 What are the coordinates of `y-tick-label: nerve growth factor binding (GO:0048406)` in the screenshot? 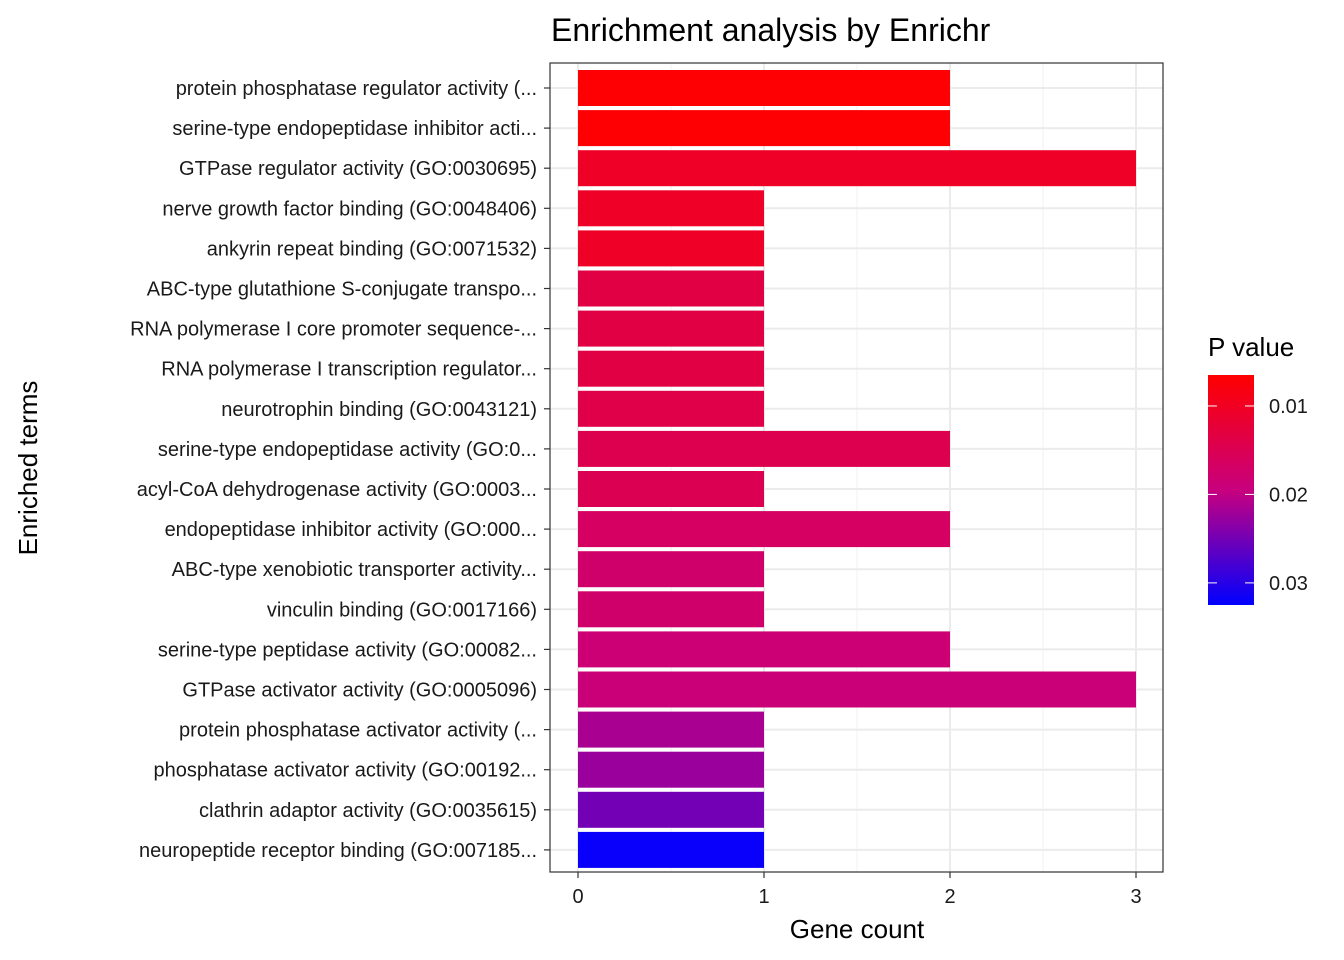 It's located at (349, 209).